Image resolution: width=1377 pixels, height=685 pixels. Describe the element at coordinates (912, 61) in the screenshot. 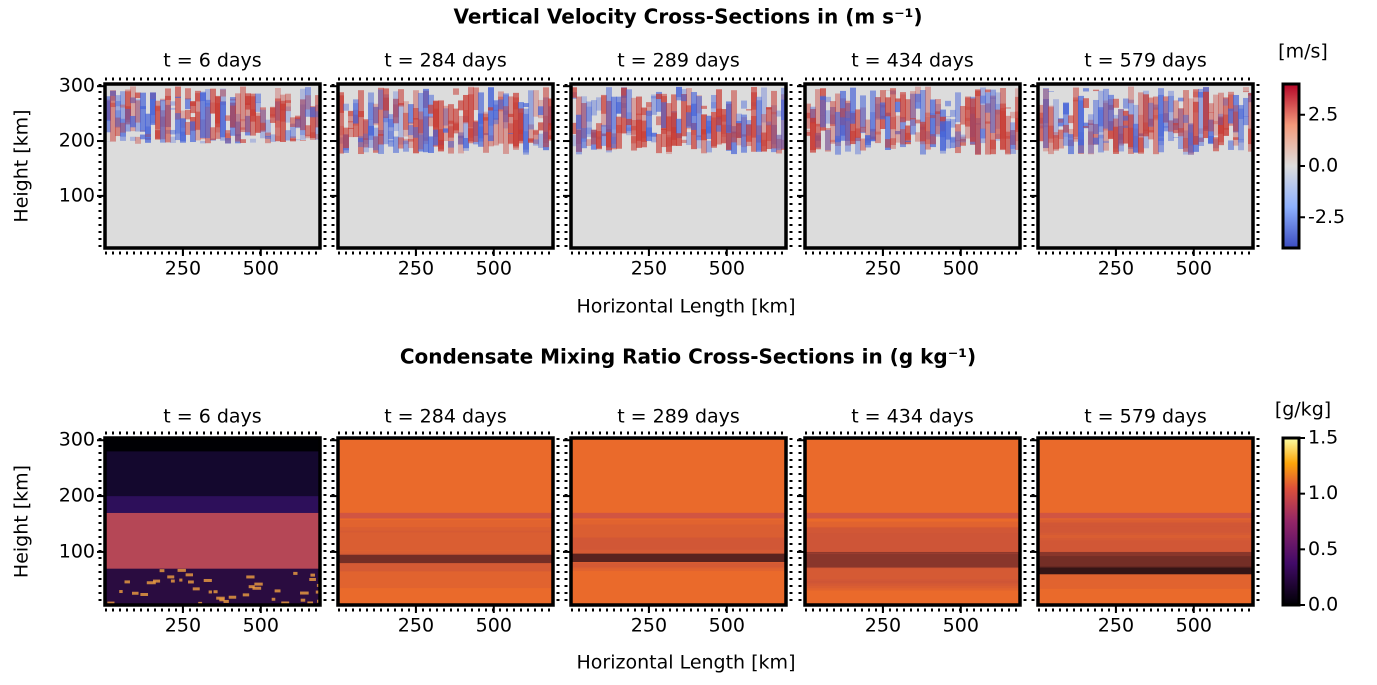

I see `panel-title: t = 434 days` at that location.